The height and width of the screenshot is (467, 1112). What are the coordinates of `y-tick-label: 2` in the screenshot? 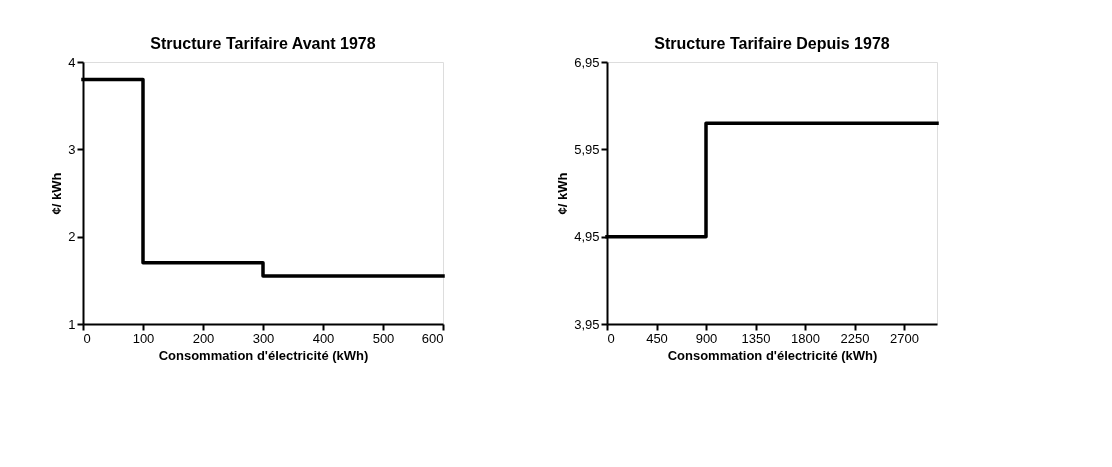 It's located at (72, 237).